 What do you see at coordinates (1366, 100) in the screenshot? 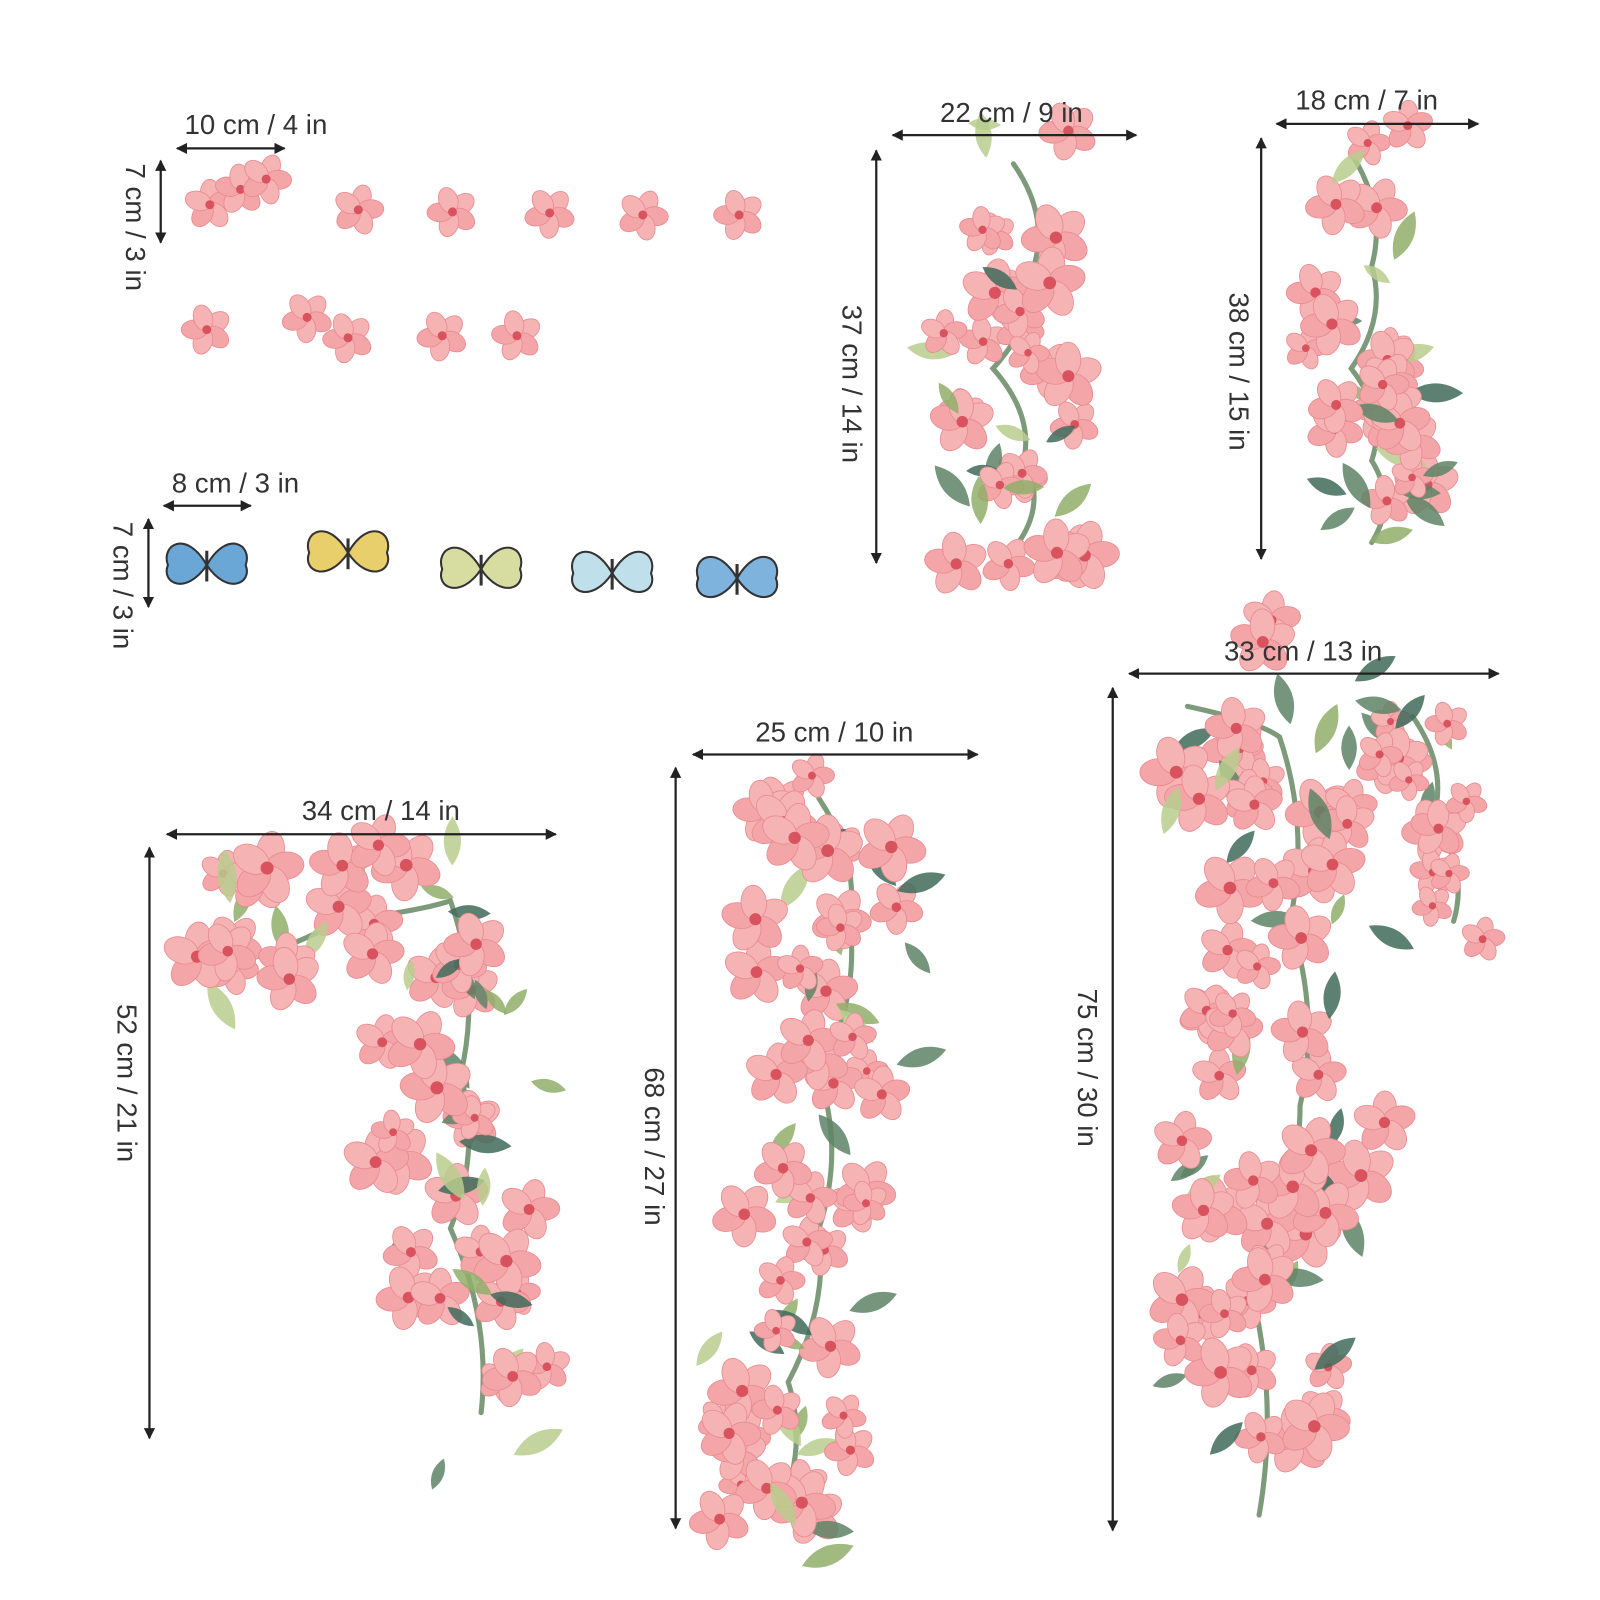
I see `dimension-label: 18 cm / 7 in` at bounding box center [1366, 100].